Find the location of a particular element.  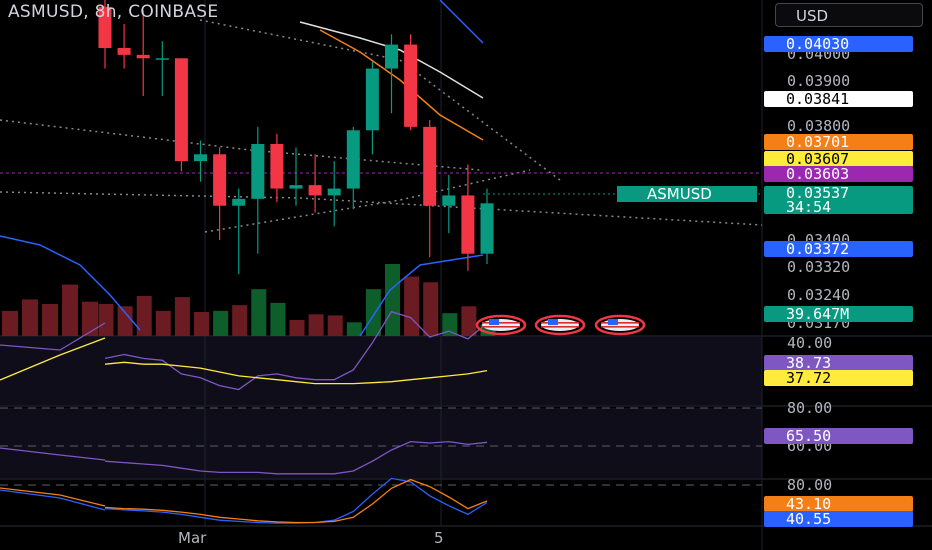

time-label-mar: Mar is located at coordinates (192, 538).